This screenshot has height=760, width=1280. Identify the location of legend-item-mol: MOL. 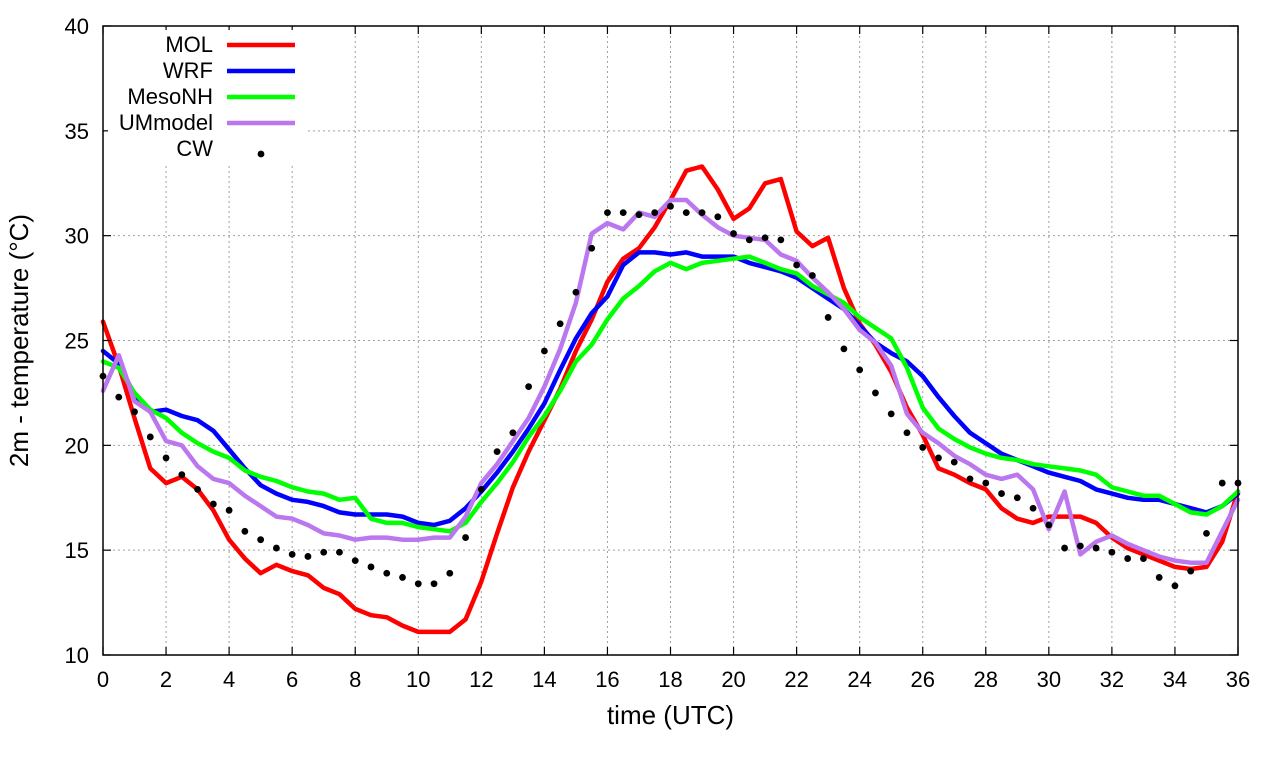
(230, 44).